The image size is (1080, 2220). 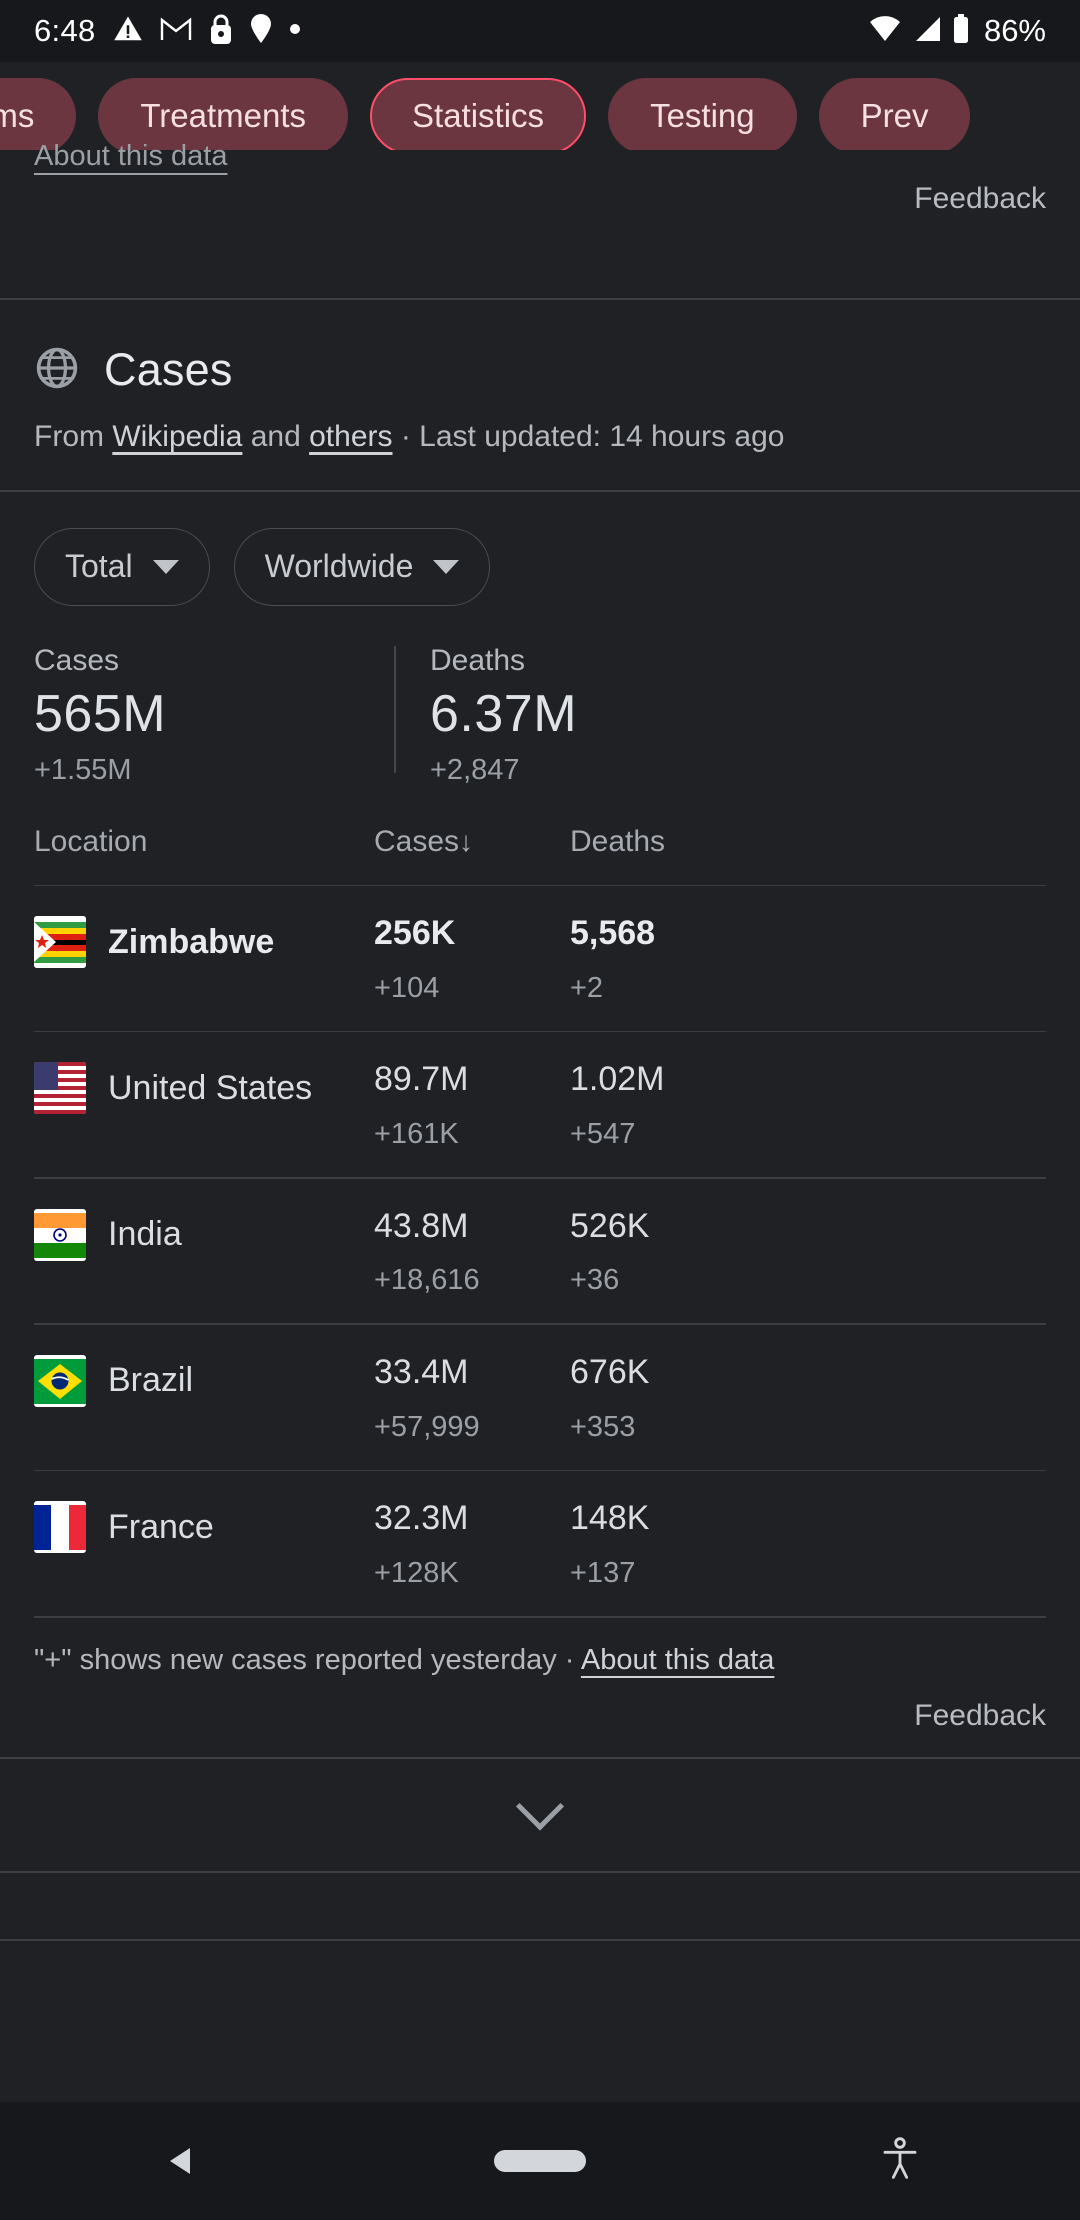 I want to click on filter-total-dropdown: Total, so click(x=122, y=566).